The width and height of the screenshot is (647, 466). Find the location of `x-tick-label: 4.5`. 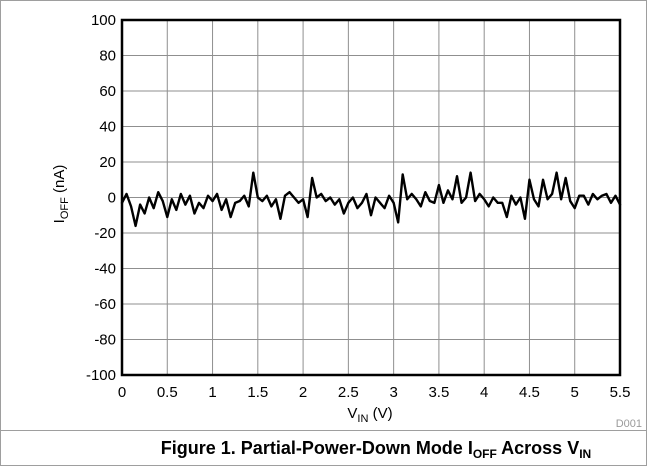

x-tick-label: 4.5 is located at coordinates (529, 392).